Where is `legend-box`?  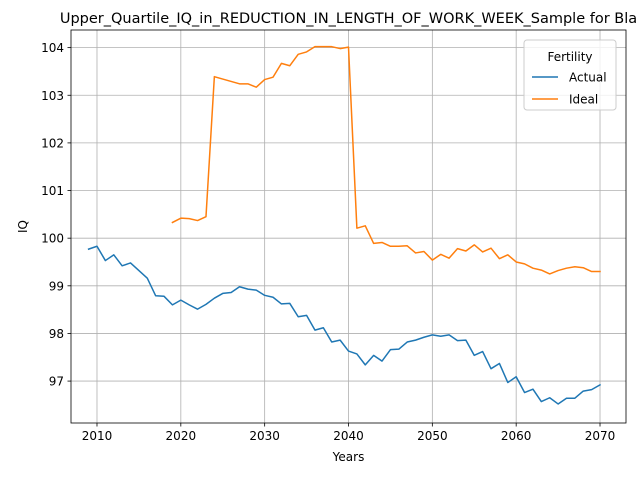
legend-box is located at coordinates (570, 75).